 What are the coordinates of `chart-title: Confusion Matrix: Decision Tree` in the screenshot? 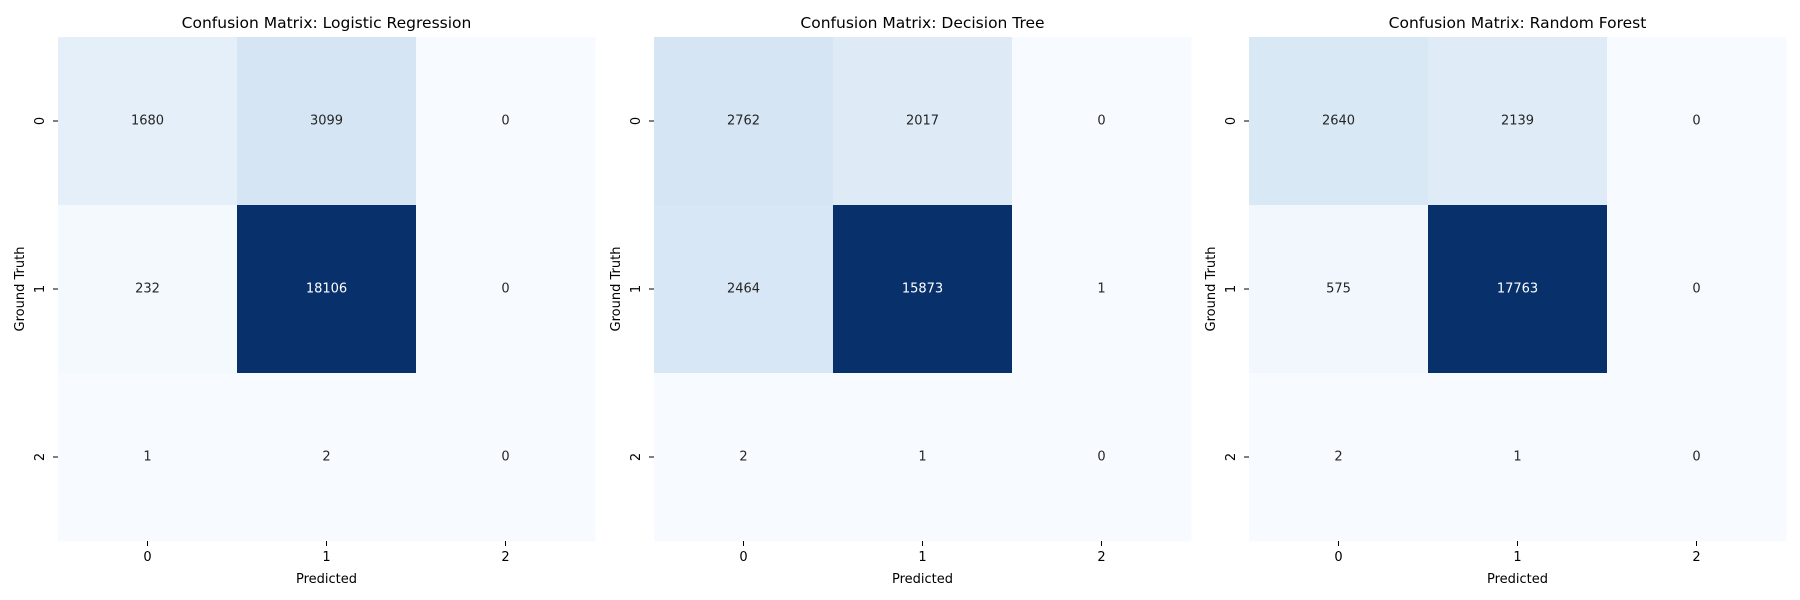 It's located at (922, 23).